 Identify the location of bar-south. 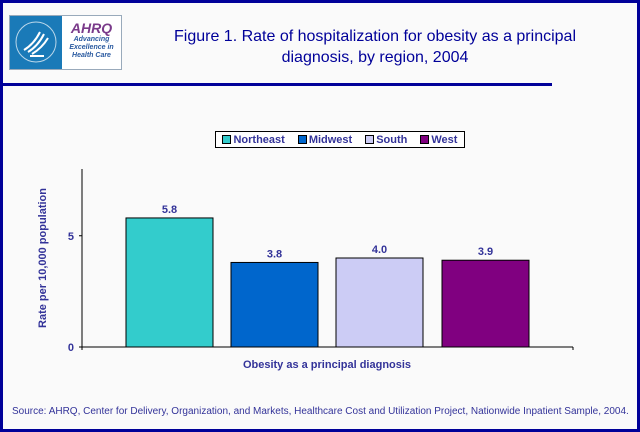
(379, 302).